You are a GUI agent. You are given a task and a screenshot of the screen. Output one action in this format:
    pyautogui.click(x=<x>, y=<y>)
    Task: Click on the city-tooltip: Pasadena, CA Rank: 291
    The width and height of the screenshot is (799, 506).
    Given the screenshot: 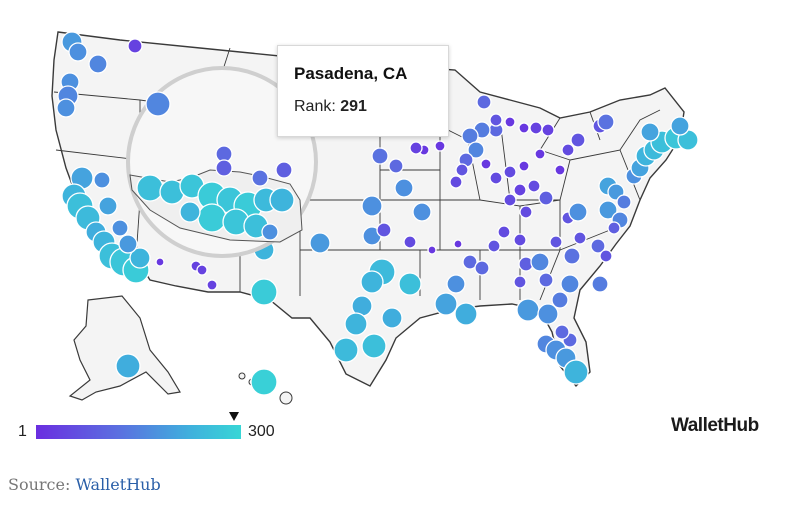 What is the action you would take?
    pyautogui.click(x=363, y=91)
    